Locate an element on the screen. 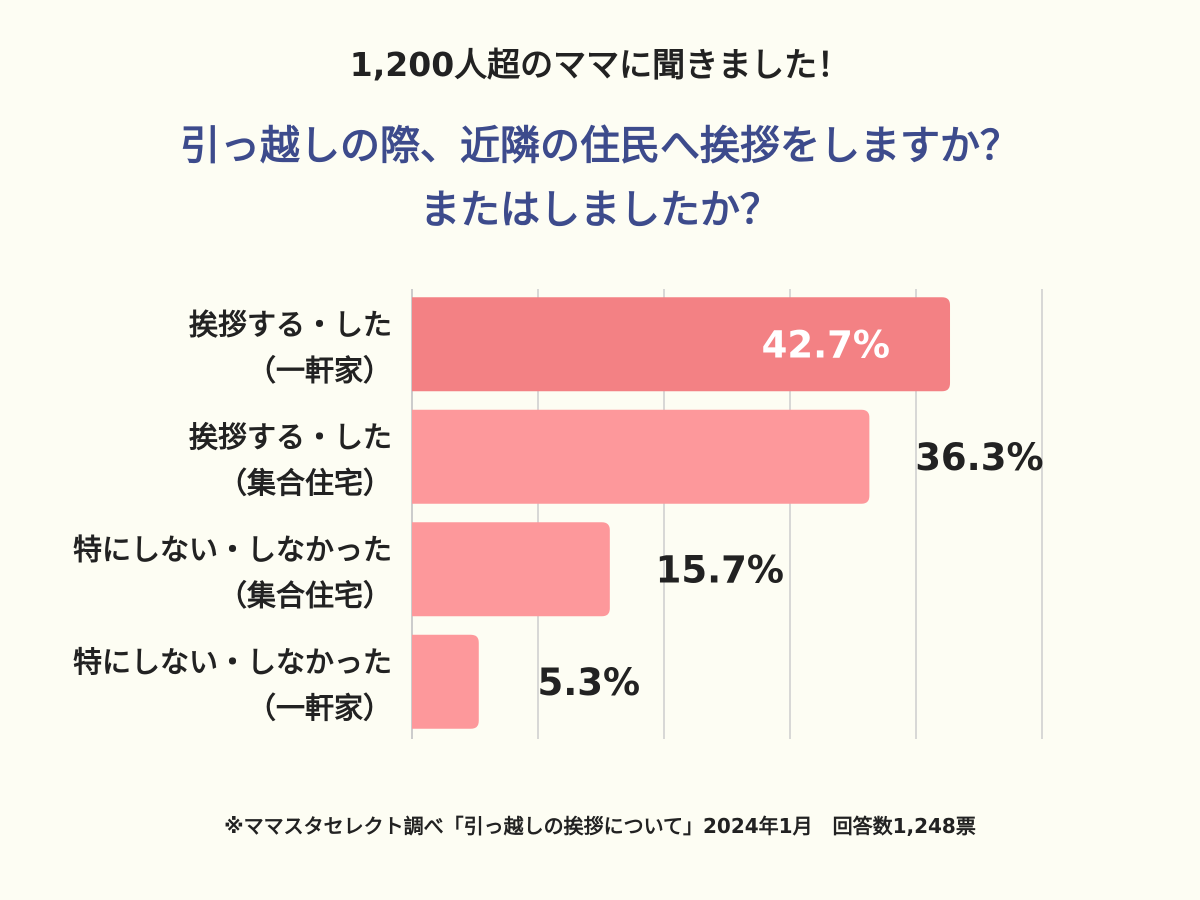  chart-title-line-1: 引っ越しの際、近隣の住民へ挨拶をしますか？ is located at coordinates (600, 146).